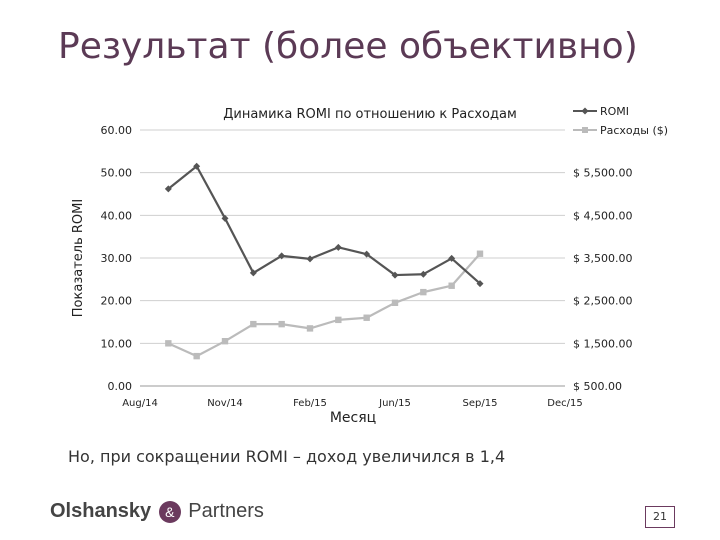 The width and height of the screenshot is (720, 540). I want to click on logo-text-partners: Partners, so click(226, 511).